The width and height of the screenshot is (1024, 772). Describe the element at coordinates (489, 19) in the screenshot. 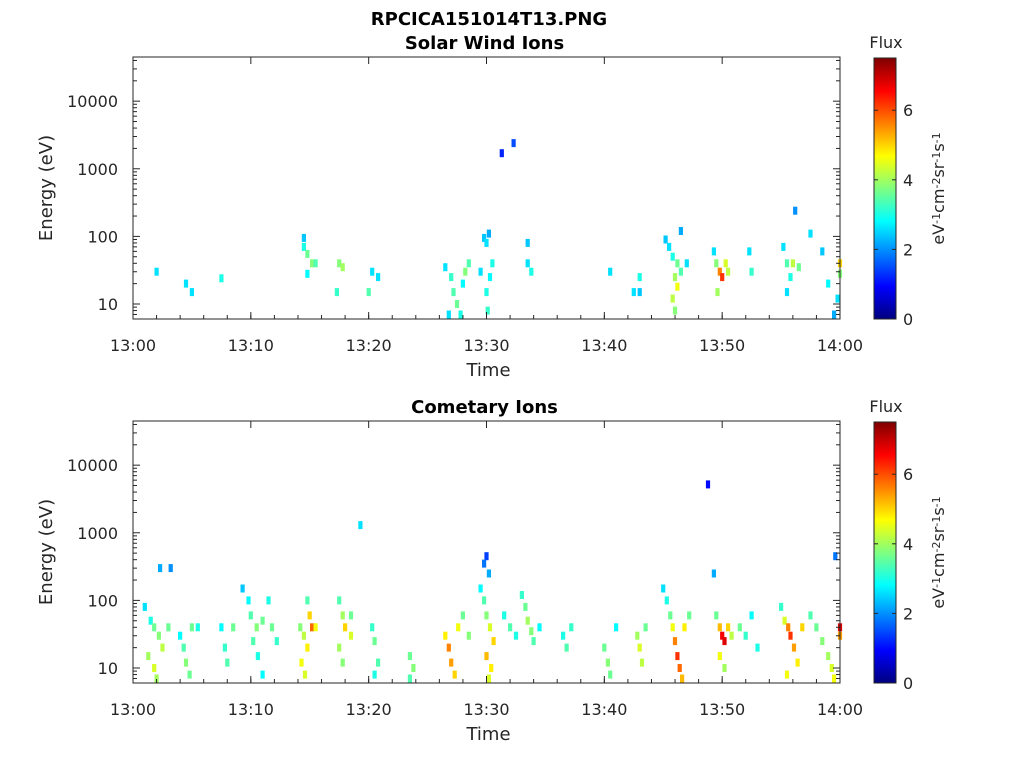

I see `figure-title: RPCICA151014T13.PNG` at that location.